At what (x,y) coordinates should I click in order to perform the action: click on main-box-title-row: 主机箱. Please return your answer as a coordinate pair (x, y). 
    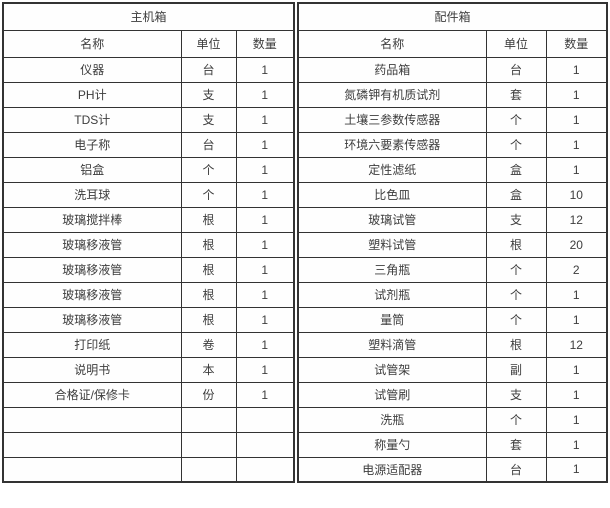
    Looking at the image, I should click on (148, 16).